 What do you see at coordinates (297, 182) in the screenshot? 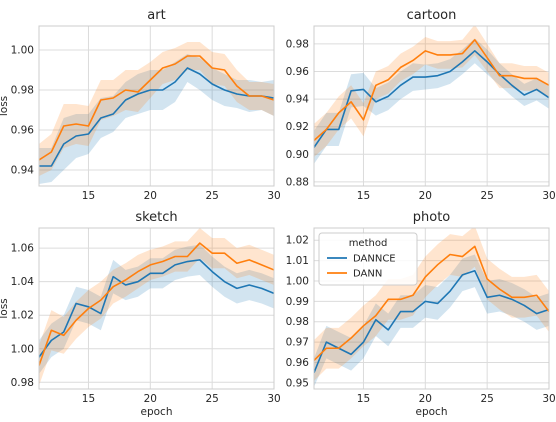
I see `y-tick-label: 0.88` at bounding box center [297, 182].